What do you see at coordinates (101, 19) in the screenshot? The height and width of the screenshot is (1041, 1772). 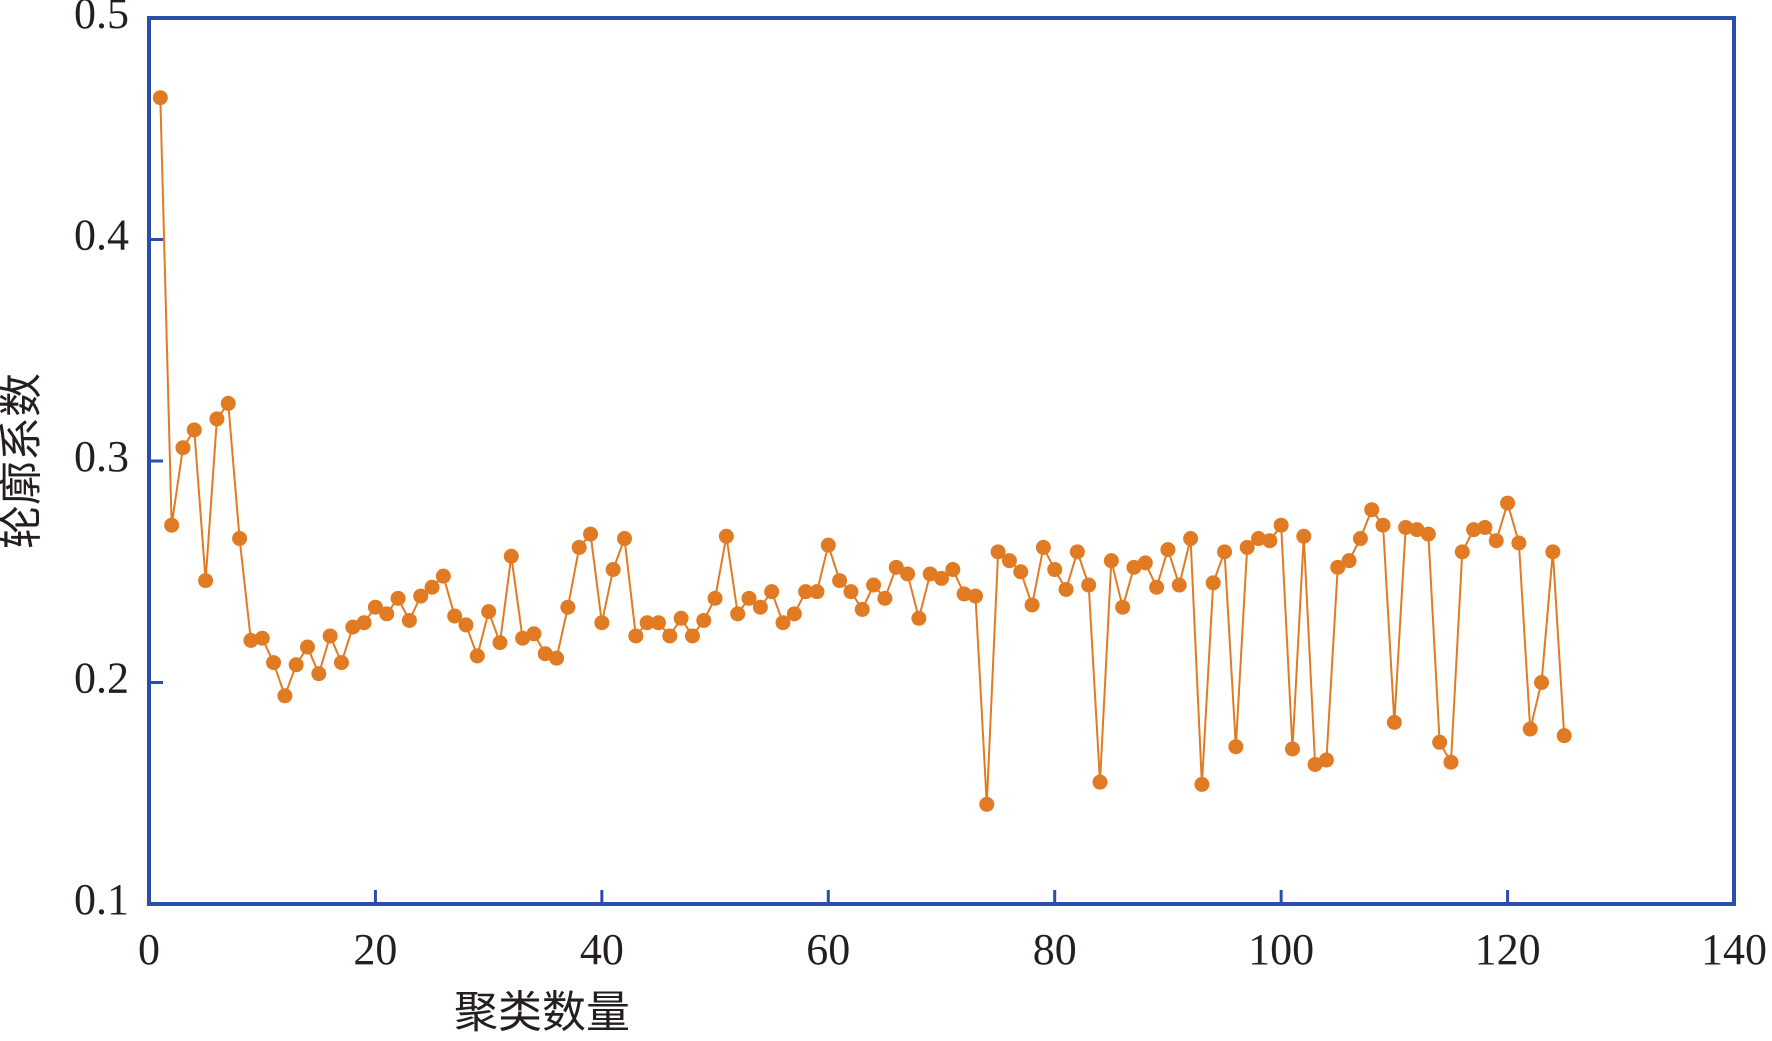 I see `y-tick-label: 0.5` at bounding box center [101, 19].